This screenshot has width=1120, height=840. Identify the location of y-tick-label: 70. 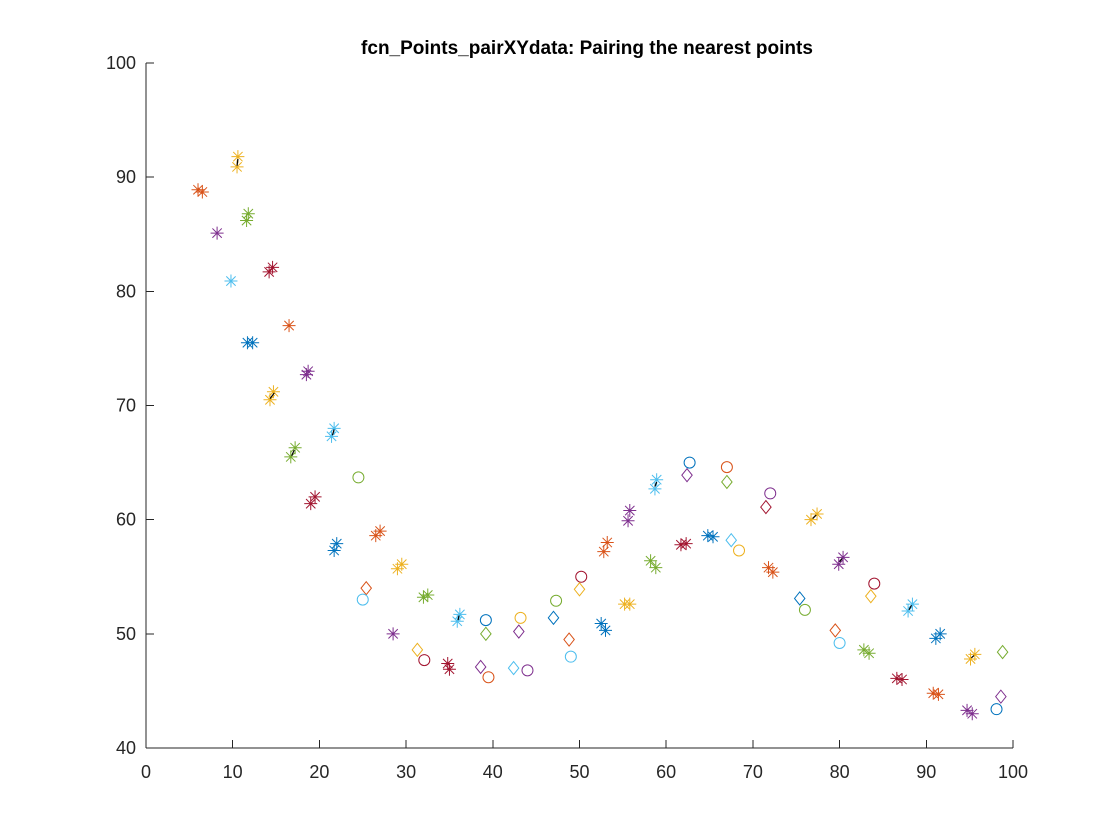
(126, 406).